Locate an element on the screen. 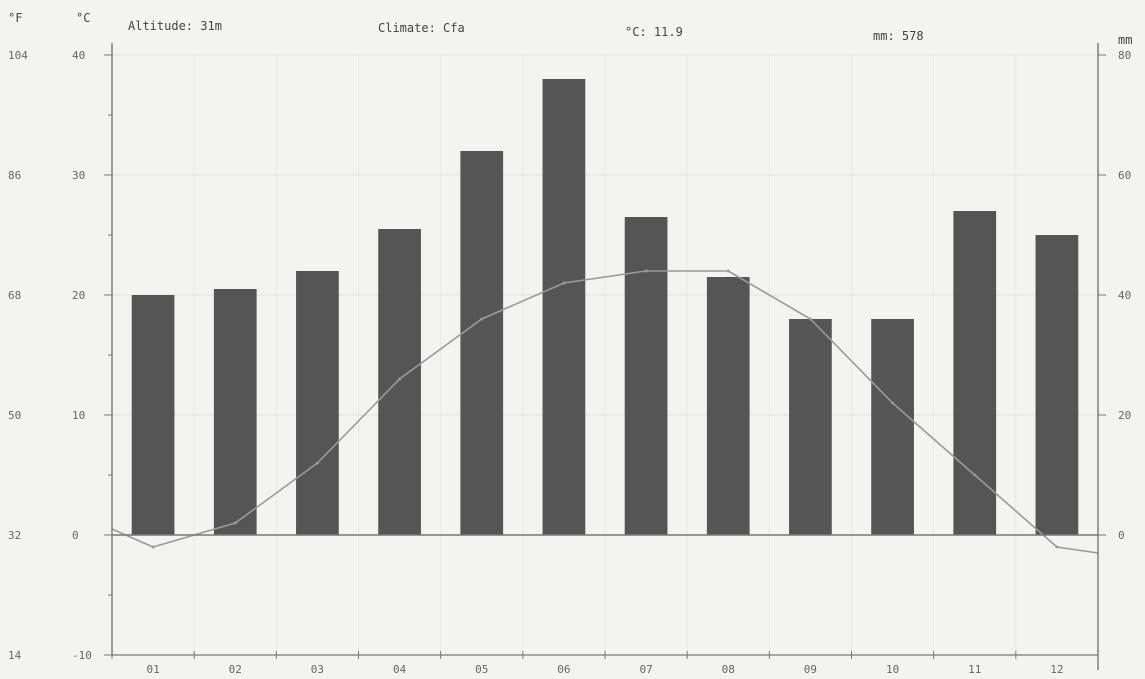 The image size is (1145, 679). celsius-tick-label: 40 is located at coordinates (78, 55).